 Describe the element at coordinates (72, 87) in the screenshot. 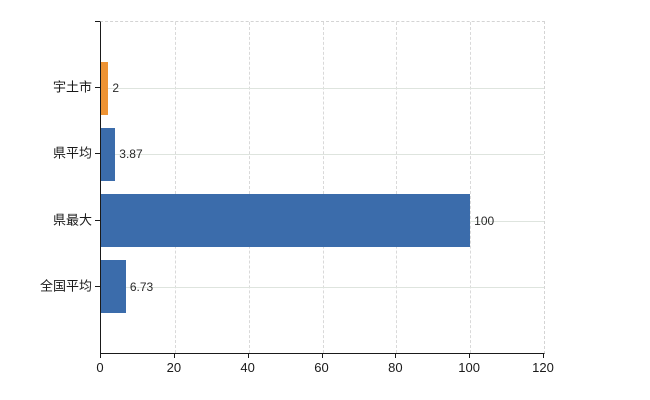

I see `category-label: 宇土市` at that location.